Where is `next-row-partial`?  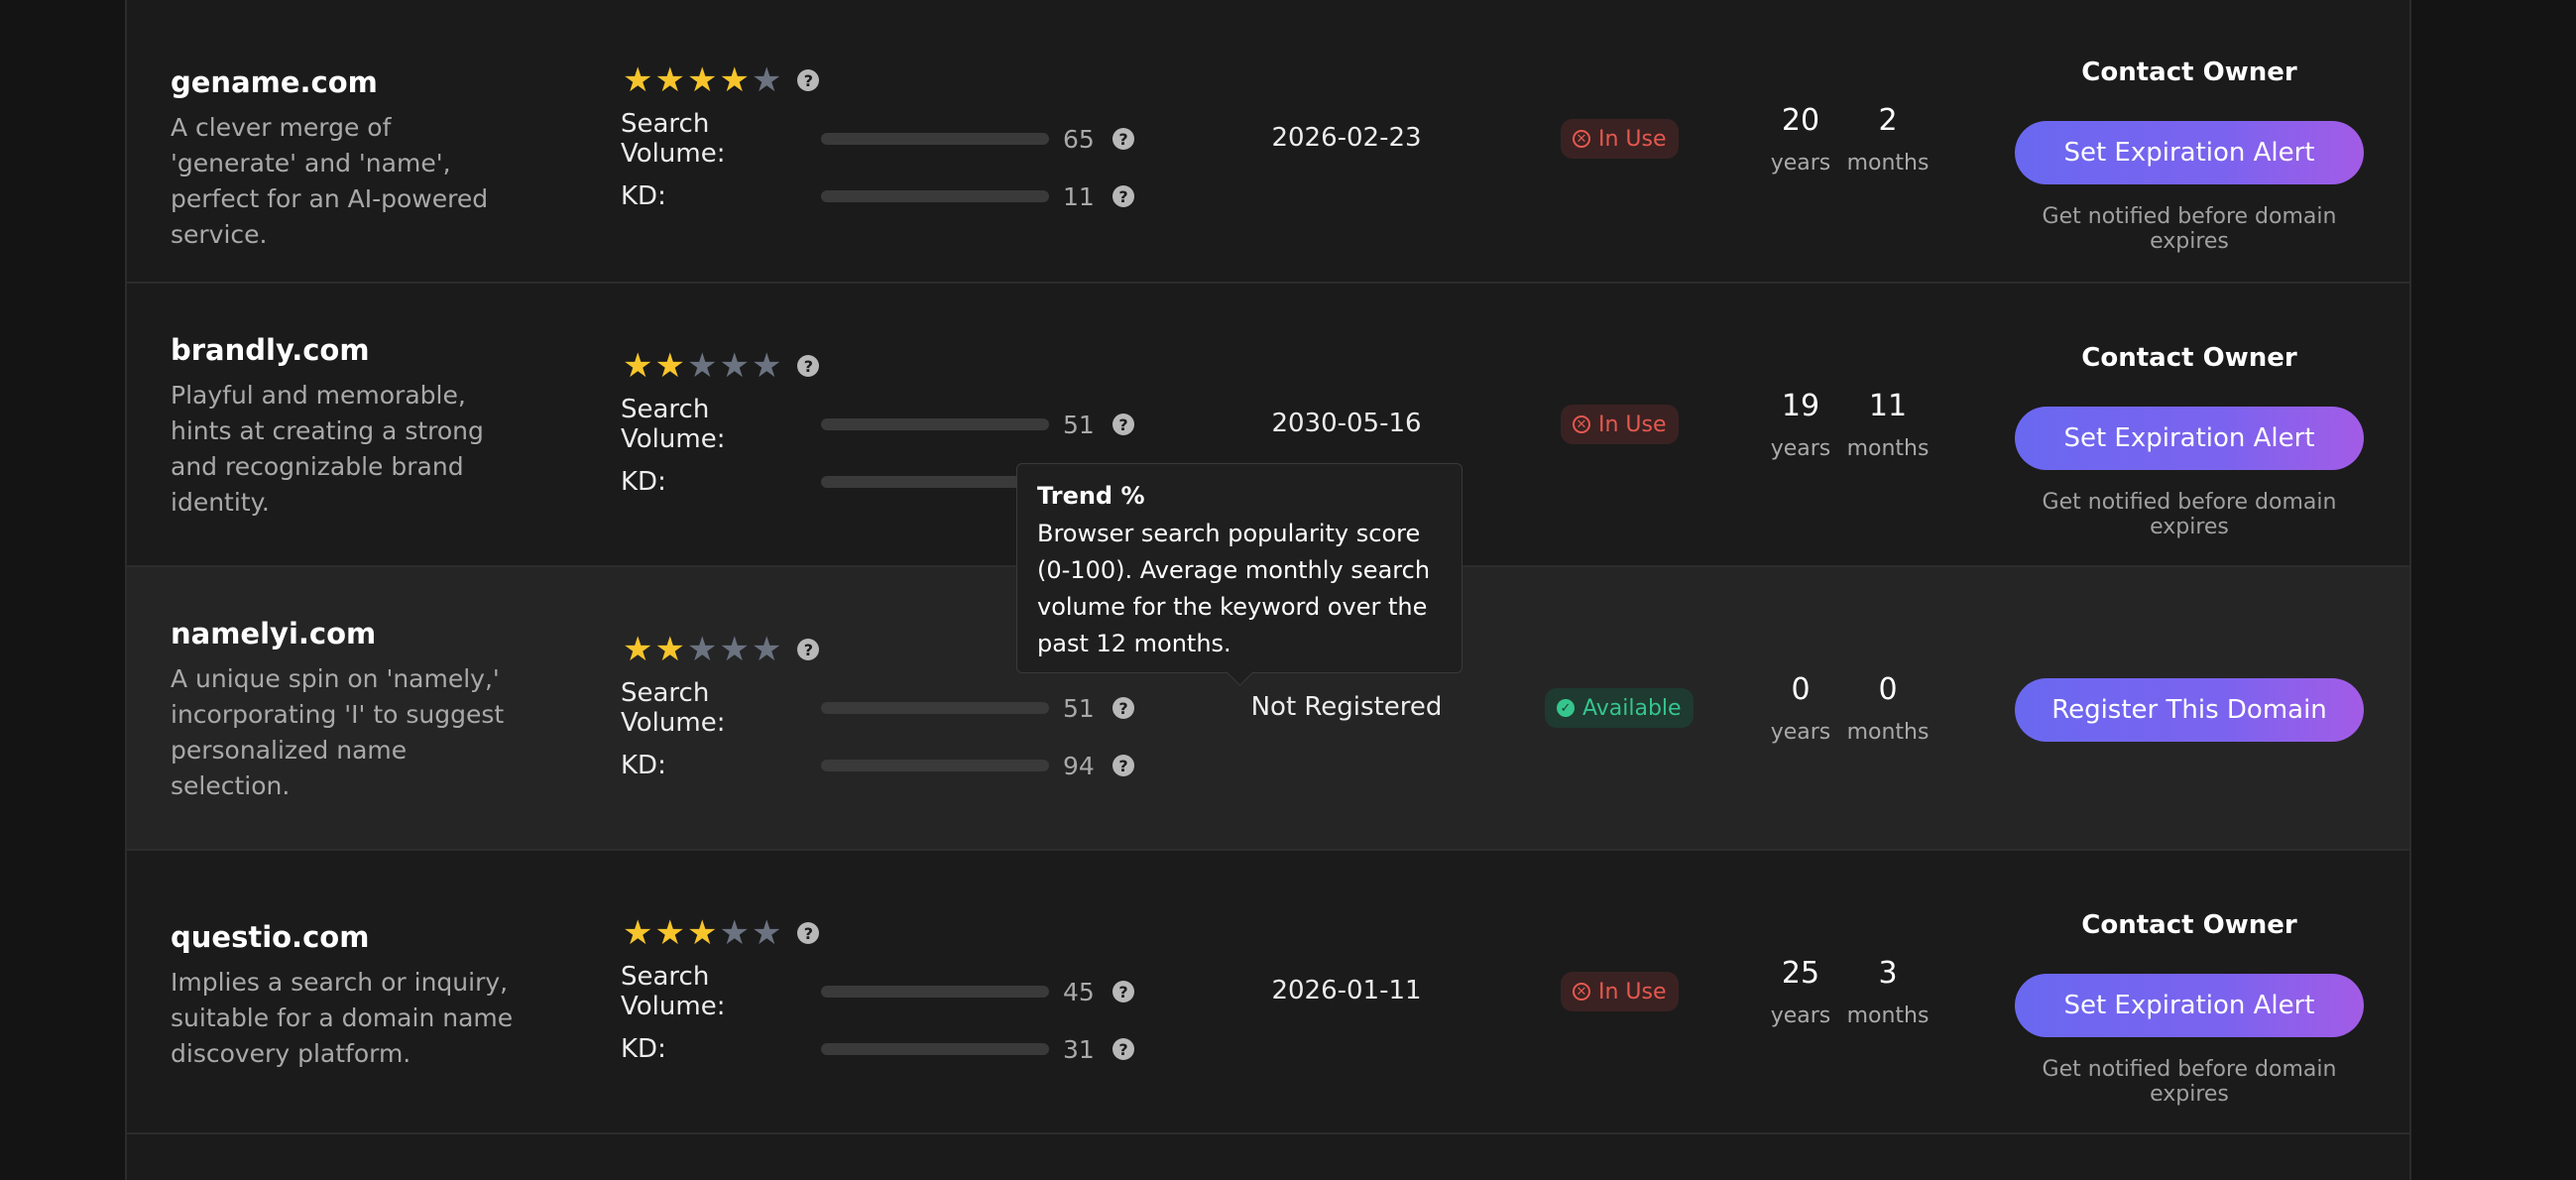 next-row-partial is located at coordinates (1268, 1160).